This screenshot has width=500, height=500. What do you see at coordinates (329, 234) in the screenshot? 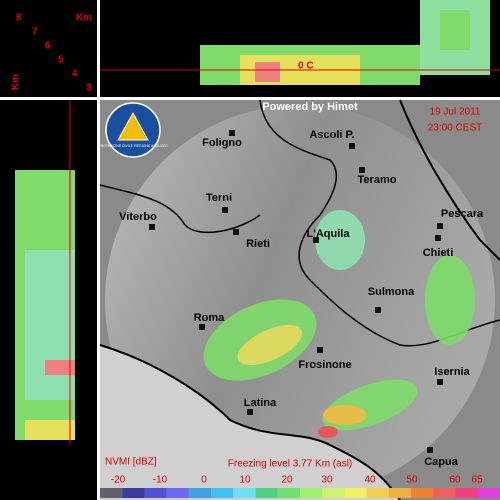
I see `city-label: L'Aquila` at bounding box center [329, 234].